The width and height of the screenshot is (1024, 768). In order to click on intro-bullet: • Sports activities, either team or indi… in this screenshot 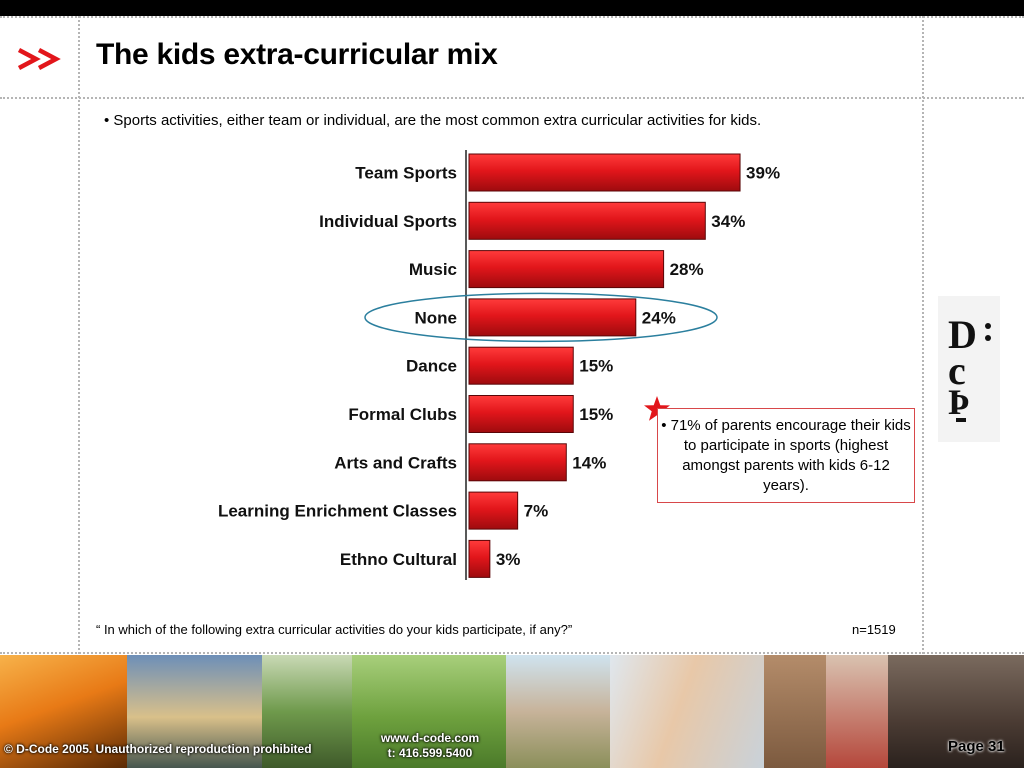, I will do `click(433, 120)`.